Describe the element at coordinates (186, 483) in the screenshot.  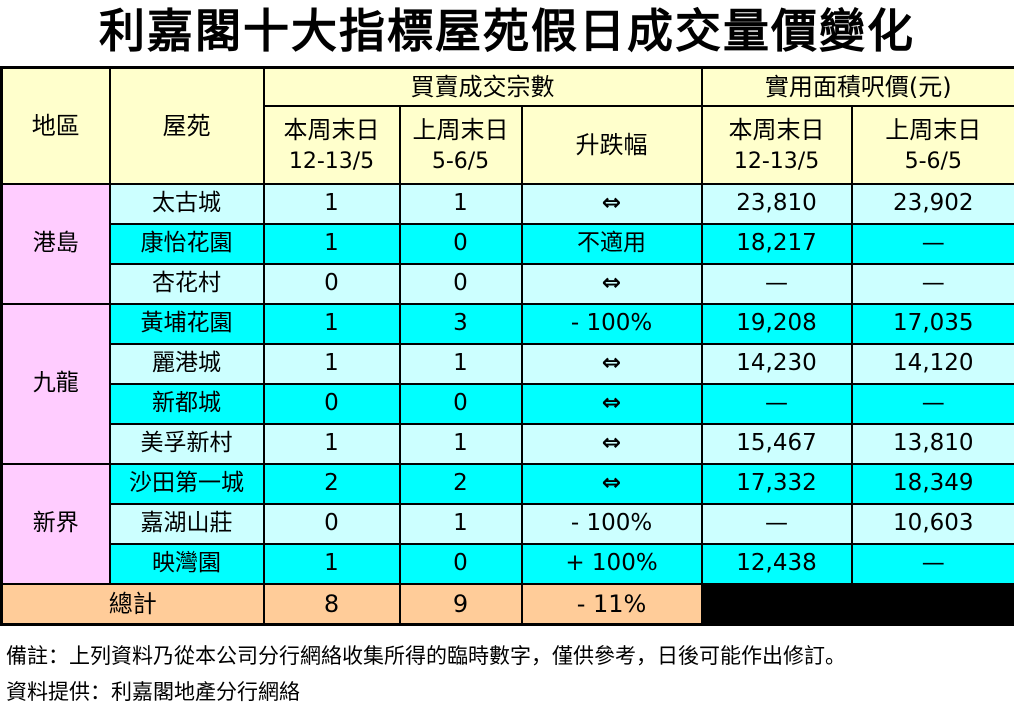
I see `estate-cell: 沙田第一城` at that location.